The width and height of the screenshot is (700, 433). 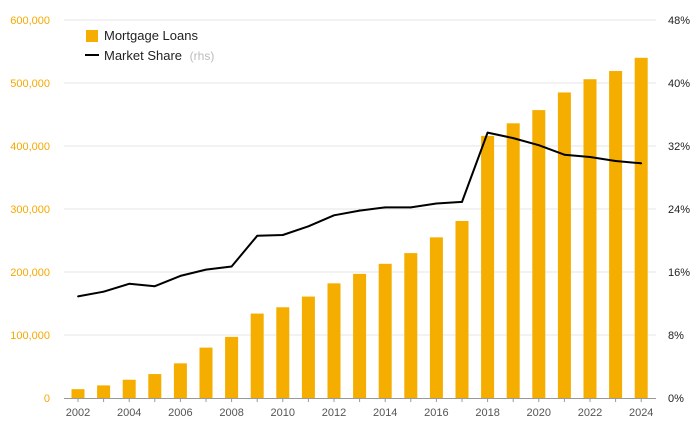 What do you see at coordinates (78, 413) in the screenshot?
I see `x-tick-label: 2002` at bounding box center [78, 413].